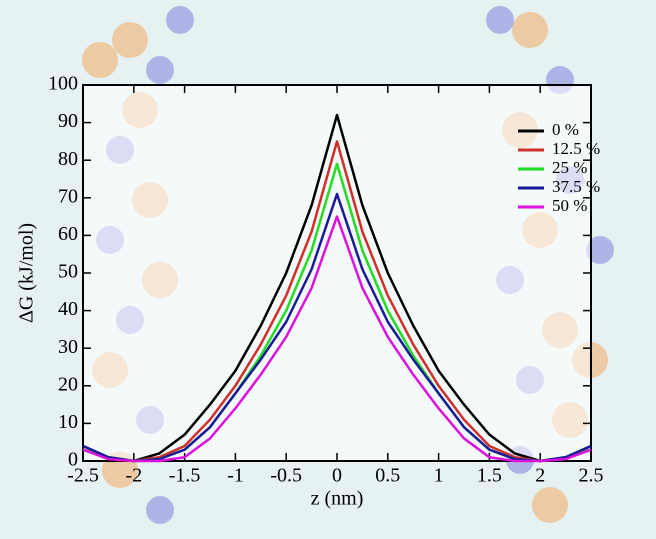 Image resolution: width=656 pixels, height=539 pixels. Describe the element at coordinates (68, 121) in the screenshot. I see `y-tick-label: 90` at that location.